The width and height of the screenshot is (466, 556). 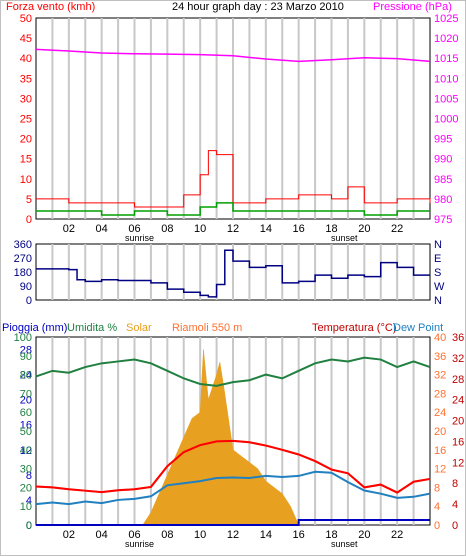 I want to click on x-tick-label-bottom: 16, so click(x=299, y=535).